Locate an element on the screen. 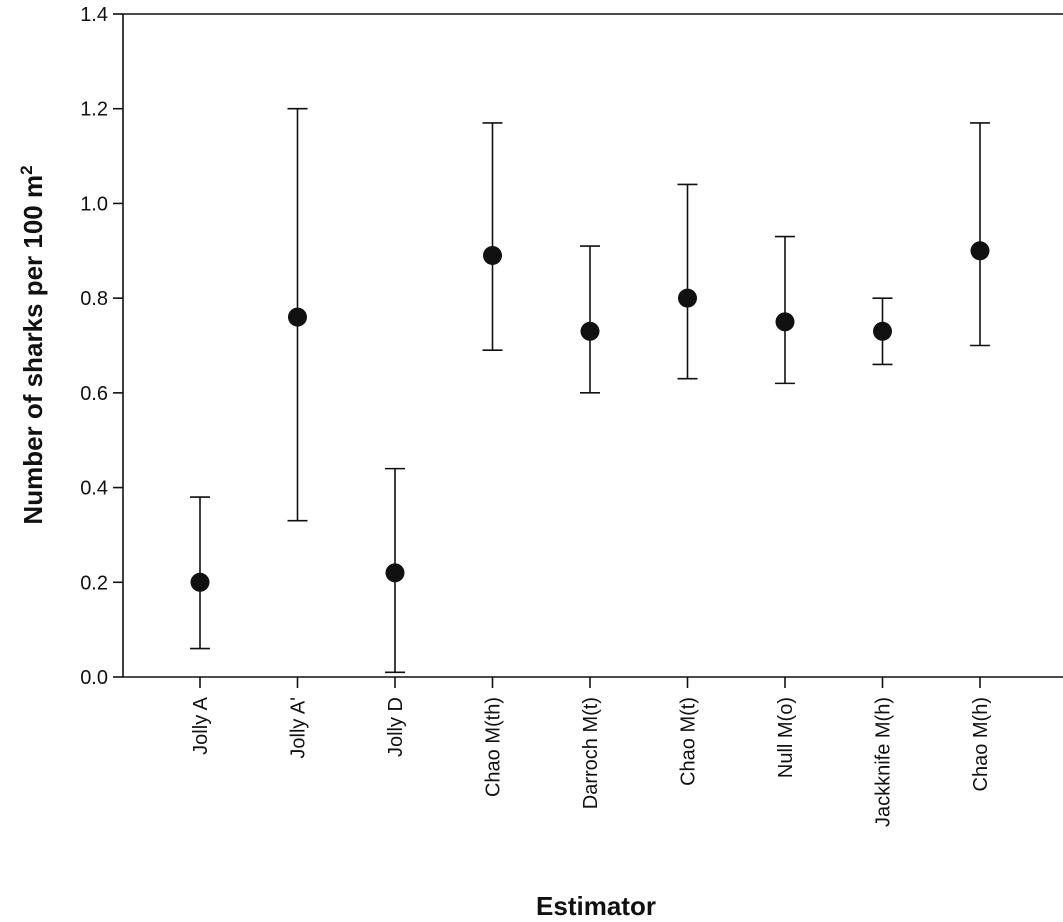 The image size is (1063, 922). x-tick-label: Darroch M(t) is located at coordinates (591, 753).